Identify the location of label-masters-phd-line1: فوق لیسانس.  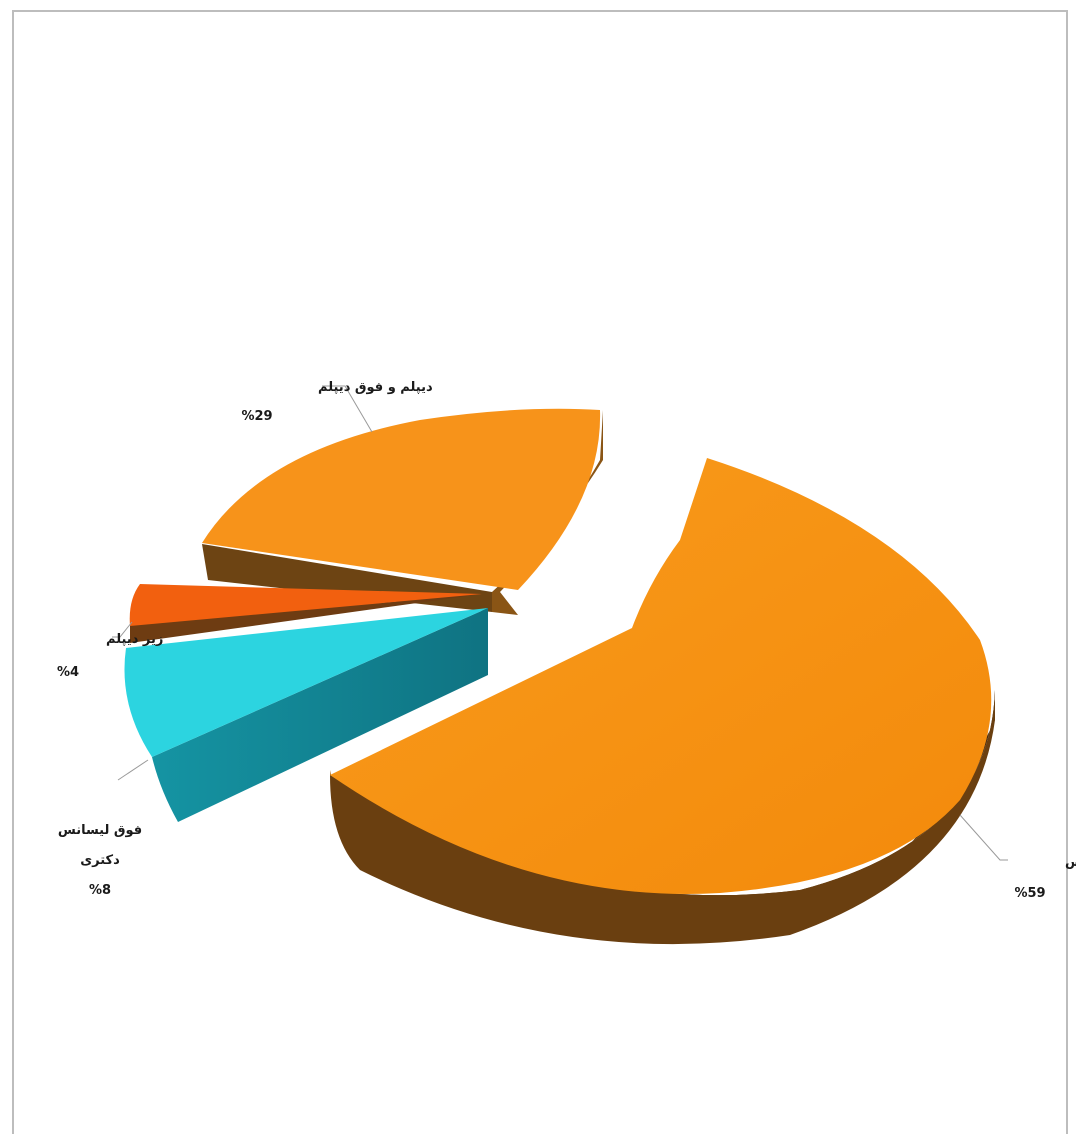
(100, 830).